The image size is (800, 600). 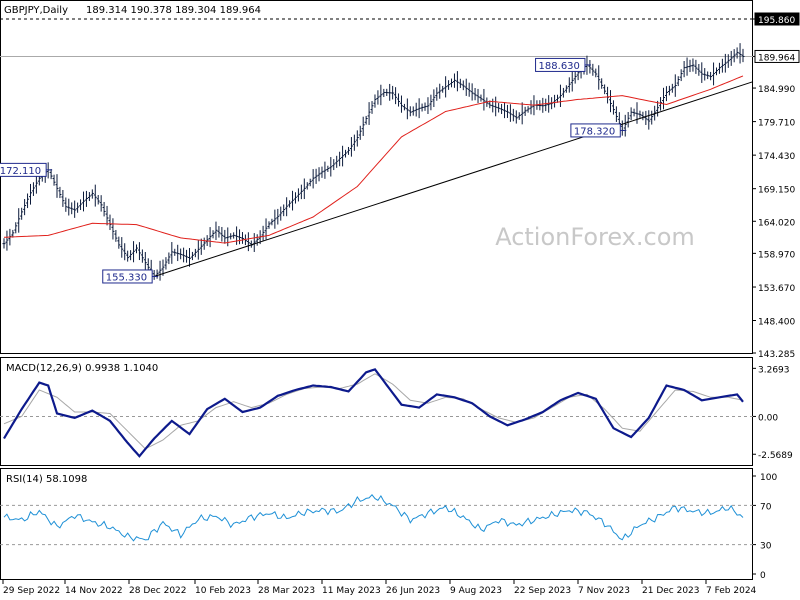 What do you see at coordinates (26, 169) in the screenshot?
I see `annotation-172-110: 172.110` at bounding box center [26, 169].